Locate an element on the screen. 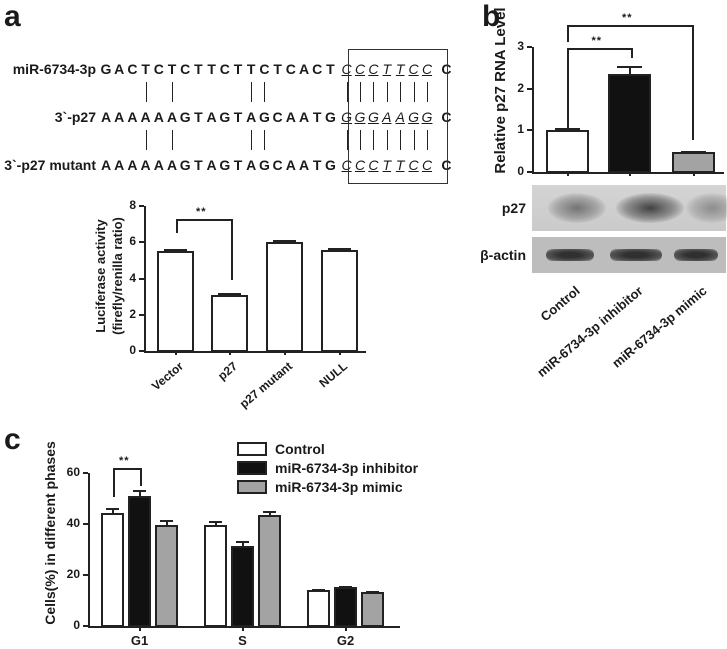  y-tick-label: 8 is located at coordinates (132, 205).